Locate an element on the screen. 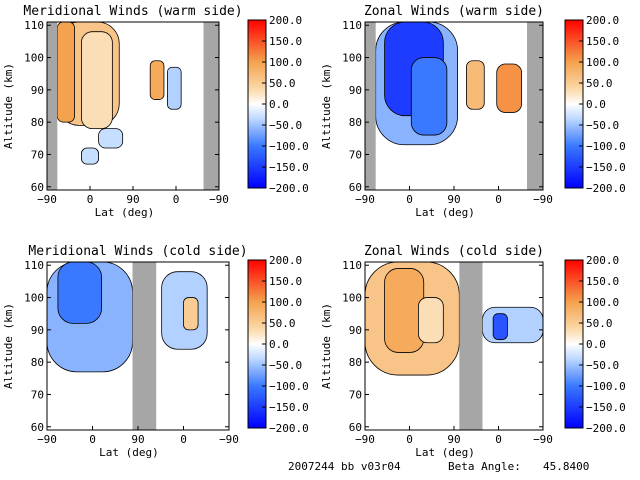  chart-title: Zonal Winds (warm side) is located at coordinates (454, 11).